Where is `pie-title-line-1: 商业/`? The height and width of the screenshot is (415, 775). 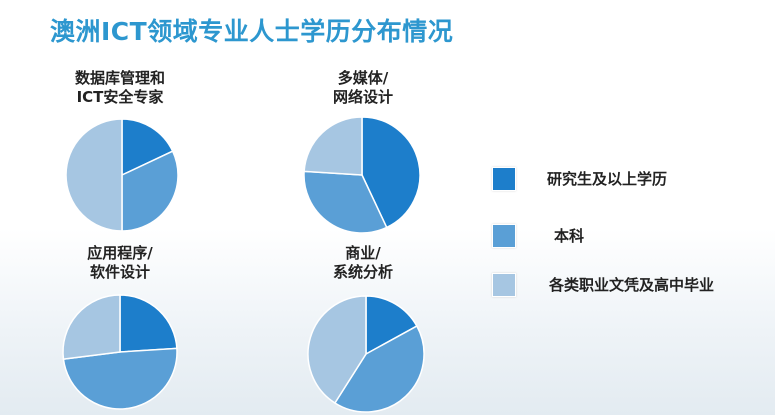 pie-title-line-1: 商业/ is located at coordinates (363, 253).